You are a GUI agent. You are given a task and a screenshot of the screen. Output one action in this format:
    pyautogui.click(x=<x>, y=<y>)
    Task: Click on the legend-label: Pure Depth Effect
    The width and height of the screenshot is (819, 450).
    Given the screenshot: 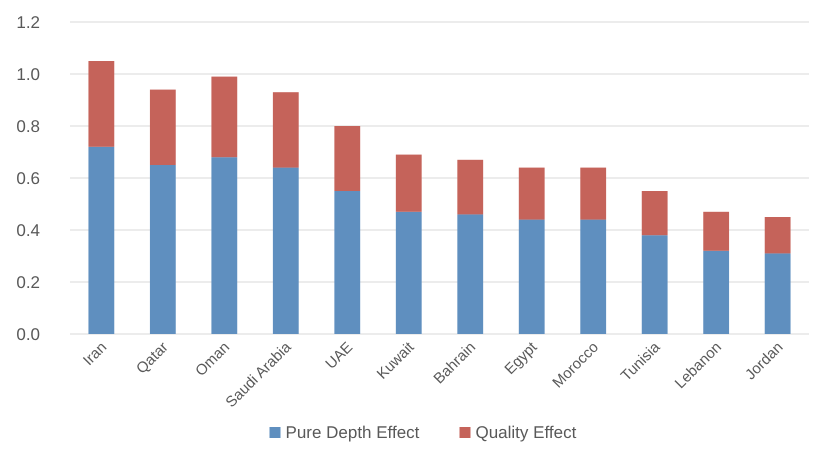 What is the action you would take?
    pyautogui.click(x=353, y=432)
    